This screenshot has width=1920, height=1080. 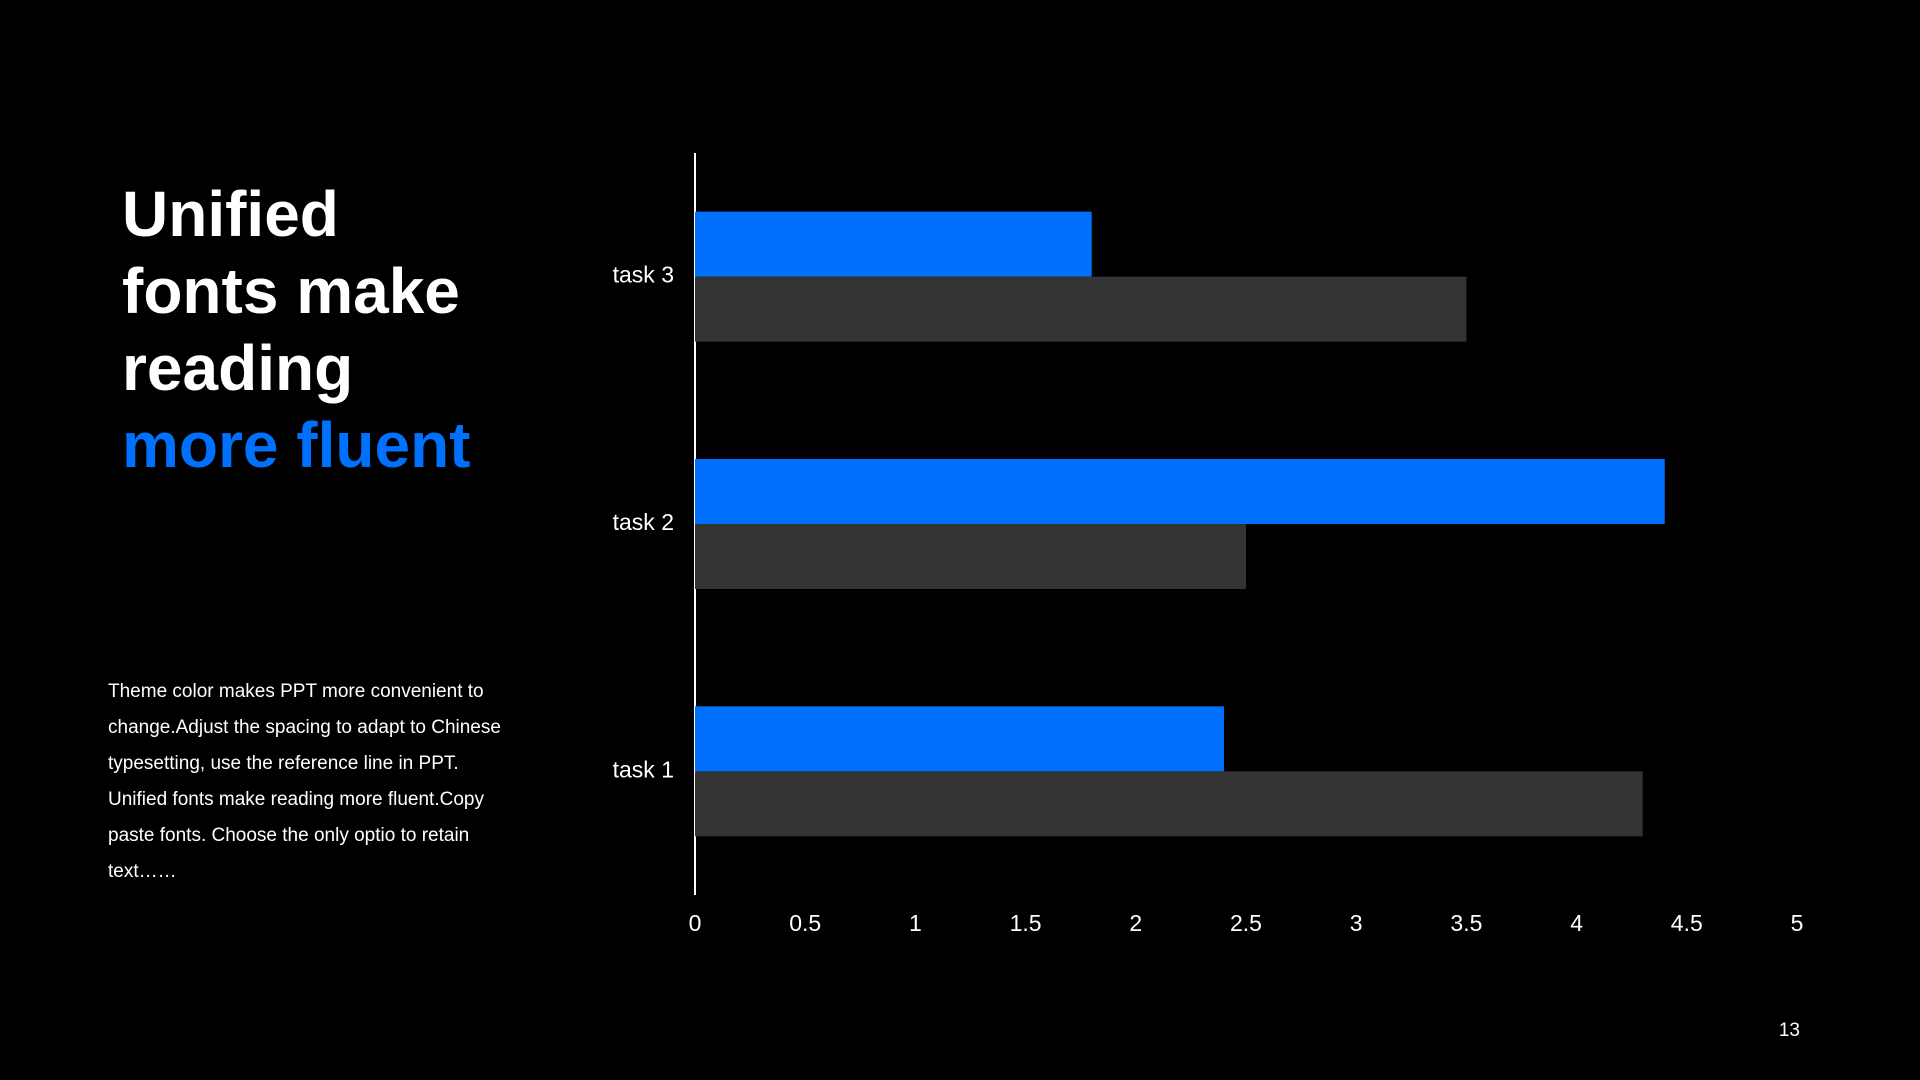 What do you see at coordinates (643, 275) in the screenshot?
I see `category-label: task 3` at bounding box center [643, 275].